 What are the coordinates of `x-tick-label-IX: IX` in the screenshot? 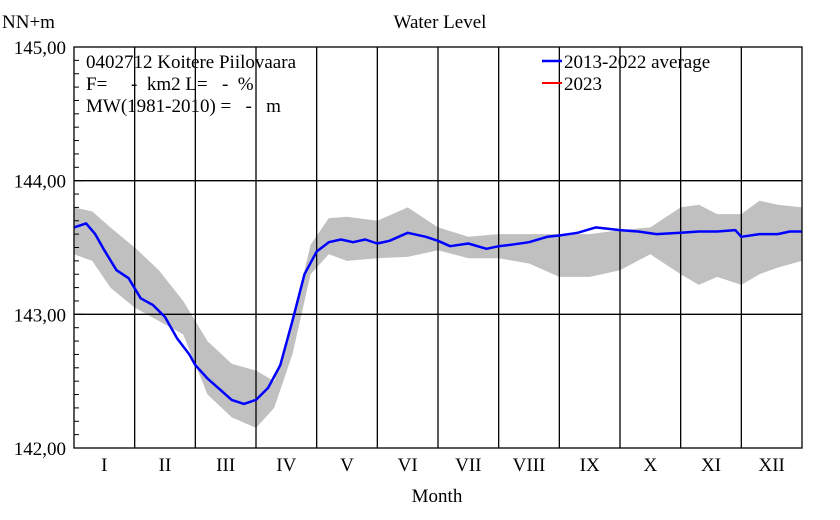 It's located at (590, 465).